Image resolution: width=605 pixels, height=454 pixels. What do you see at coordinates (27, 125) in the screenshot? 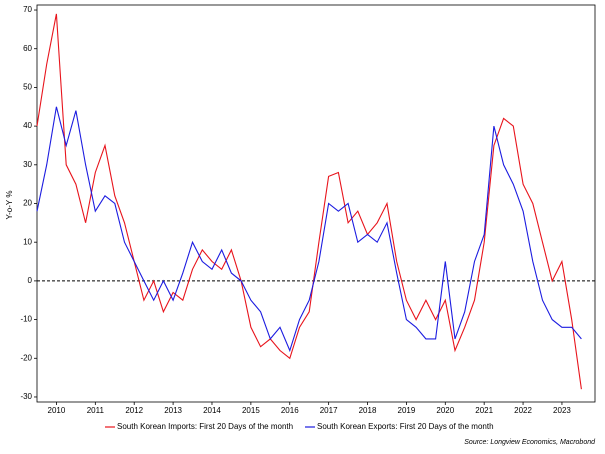
I see `y-tick-label: 40` at bounding box center [27, 125].